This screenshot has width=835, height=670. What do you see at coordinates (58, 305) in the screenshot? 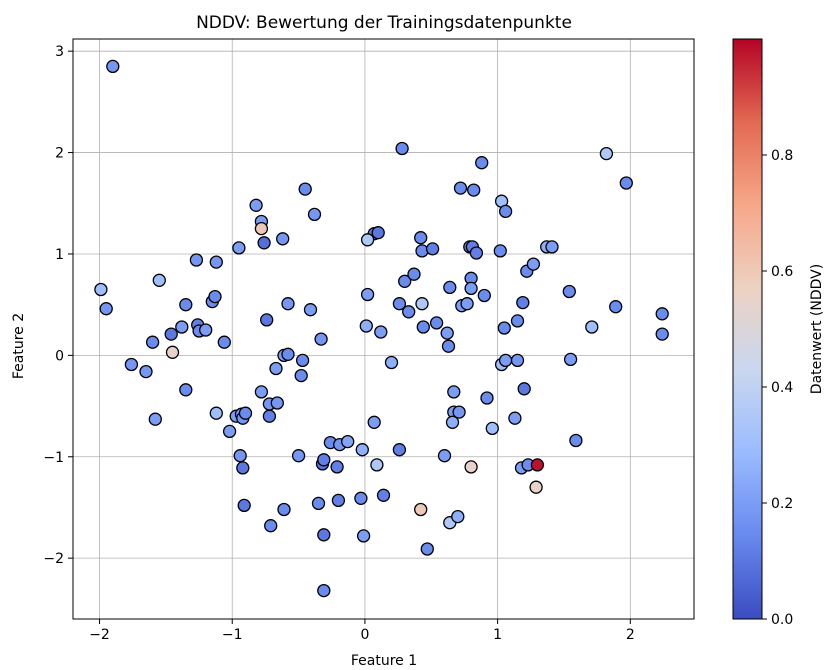
I see `y-axis-ticks: −2 −1 0 1 2 3` at bounding box center [58, 305].